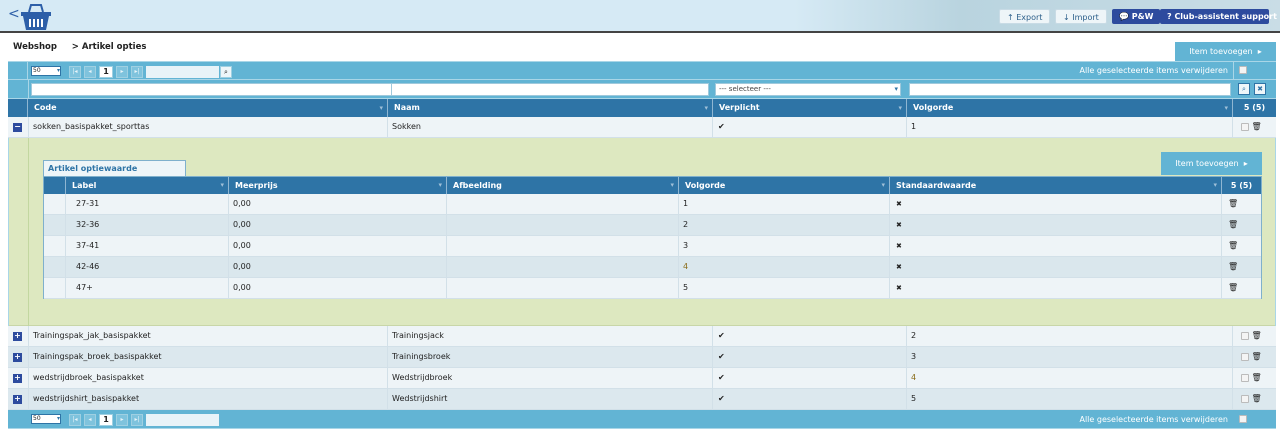  What do you see at coordinates (1070, 108) in the screenshot?
I see `column-volgorde: Volgorde ▾` at bounding box center [1070, 108].